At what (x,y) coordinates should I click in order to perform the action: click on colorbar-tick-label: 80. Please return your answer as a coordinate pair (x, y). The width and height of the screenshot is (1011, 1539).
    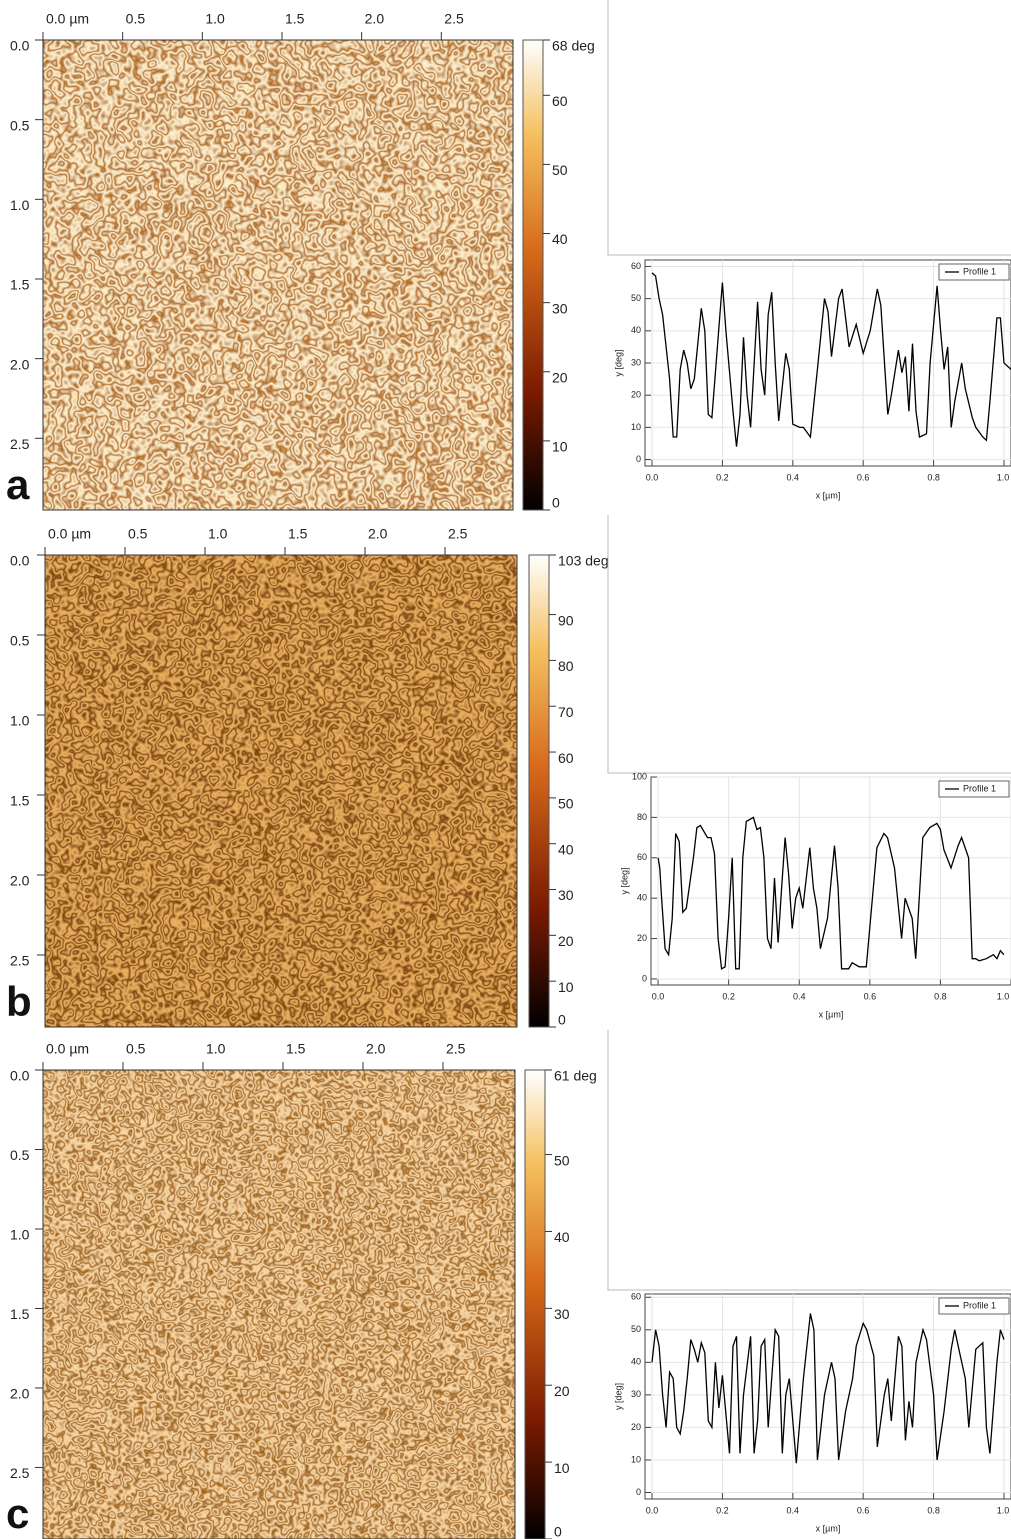
    Looking at the image, I should click on (566, 666).